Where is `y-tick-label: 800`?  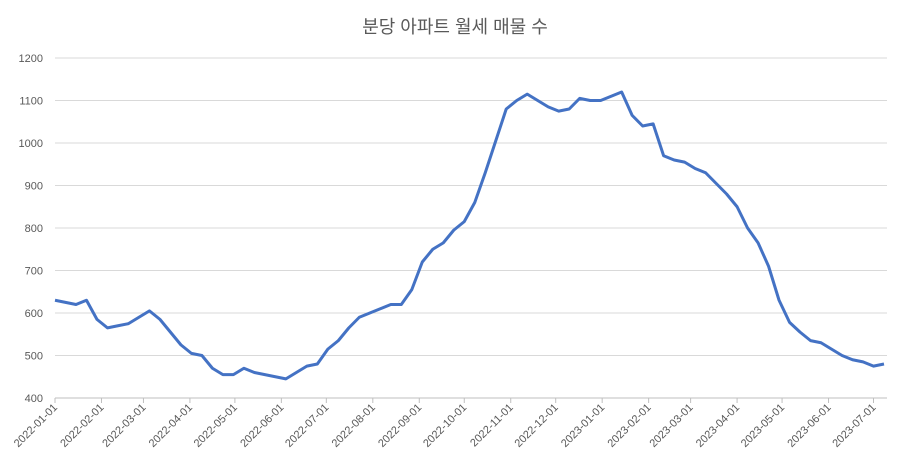 y-tick-label: 800 is located at coordinates (34, 229).